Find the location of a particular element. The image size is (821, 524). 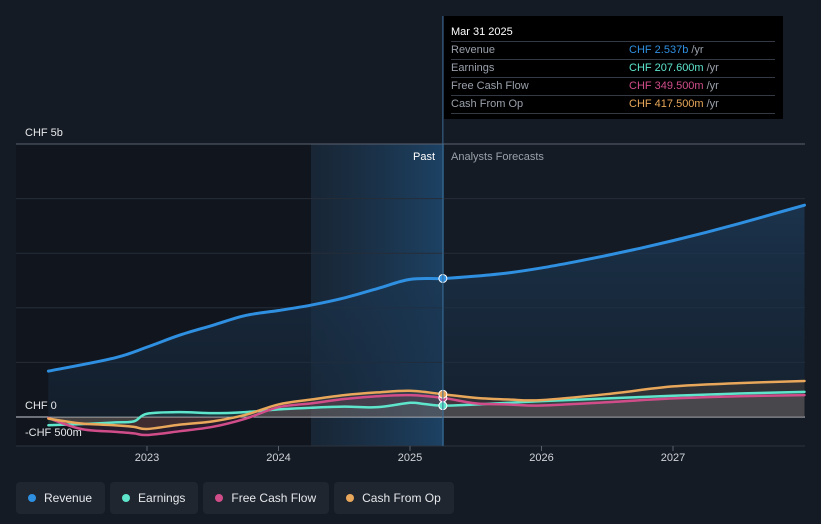

legend-item-free-cash-flow: Free Cash Flow is located at coordinates (266, 498).